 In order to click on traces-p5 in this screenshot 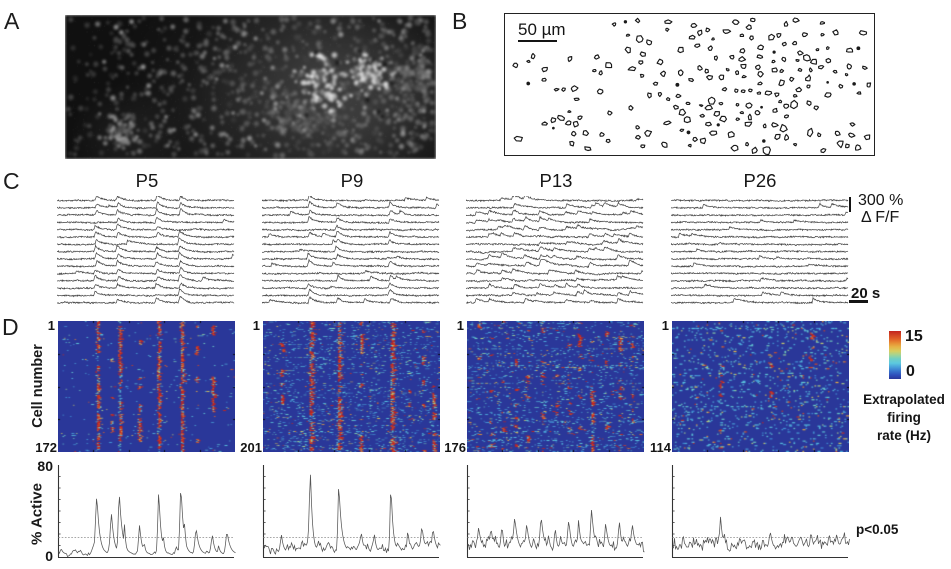, I will do `click(146, 250)`.